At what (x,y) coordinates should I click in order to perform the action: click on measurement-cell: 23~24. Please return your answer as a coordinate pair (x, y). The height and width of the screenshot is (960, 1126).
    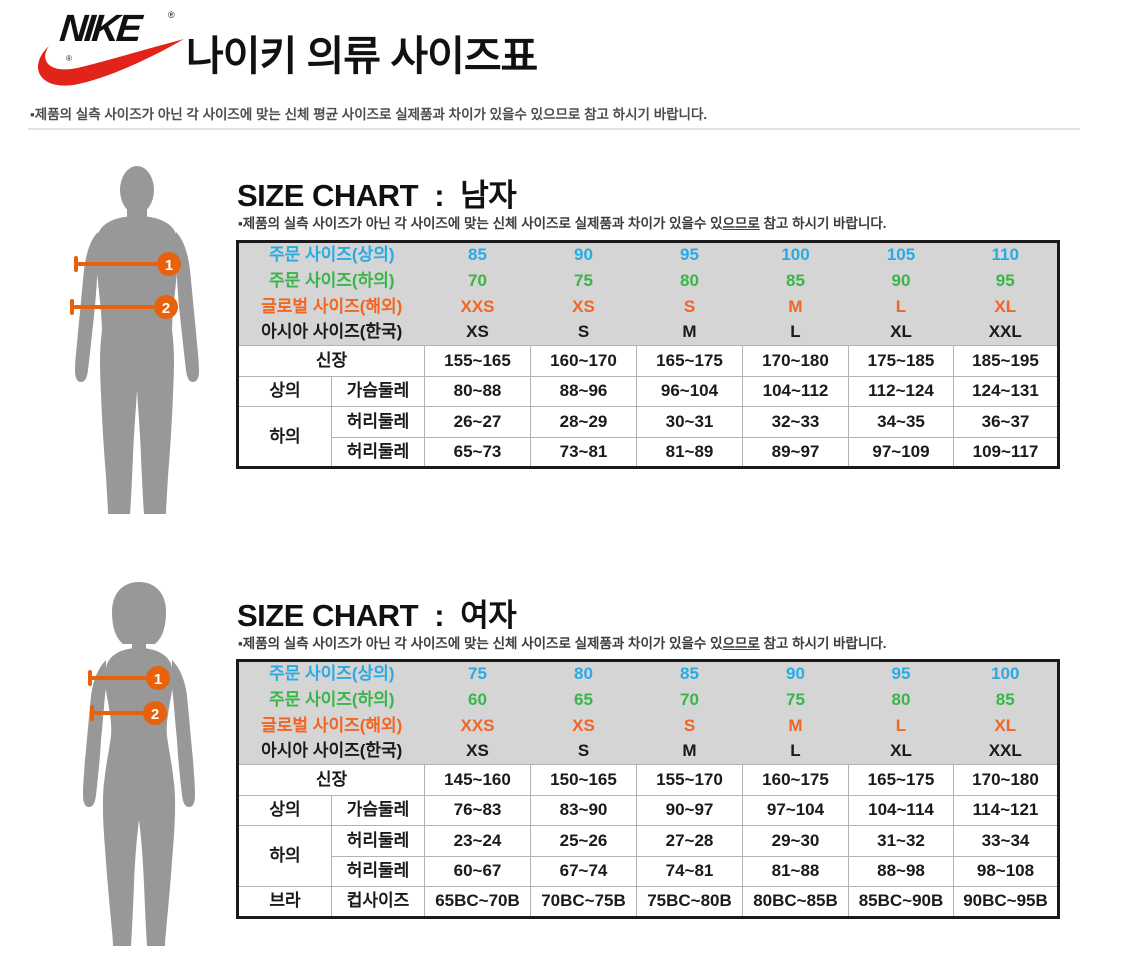
    Looking at the image, I should click on (477, 841).